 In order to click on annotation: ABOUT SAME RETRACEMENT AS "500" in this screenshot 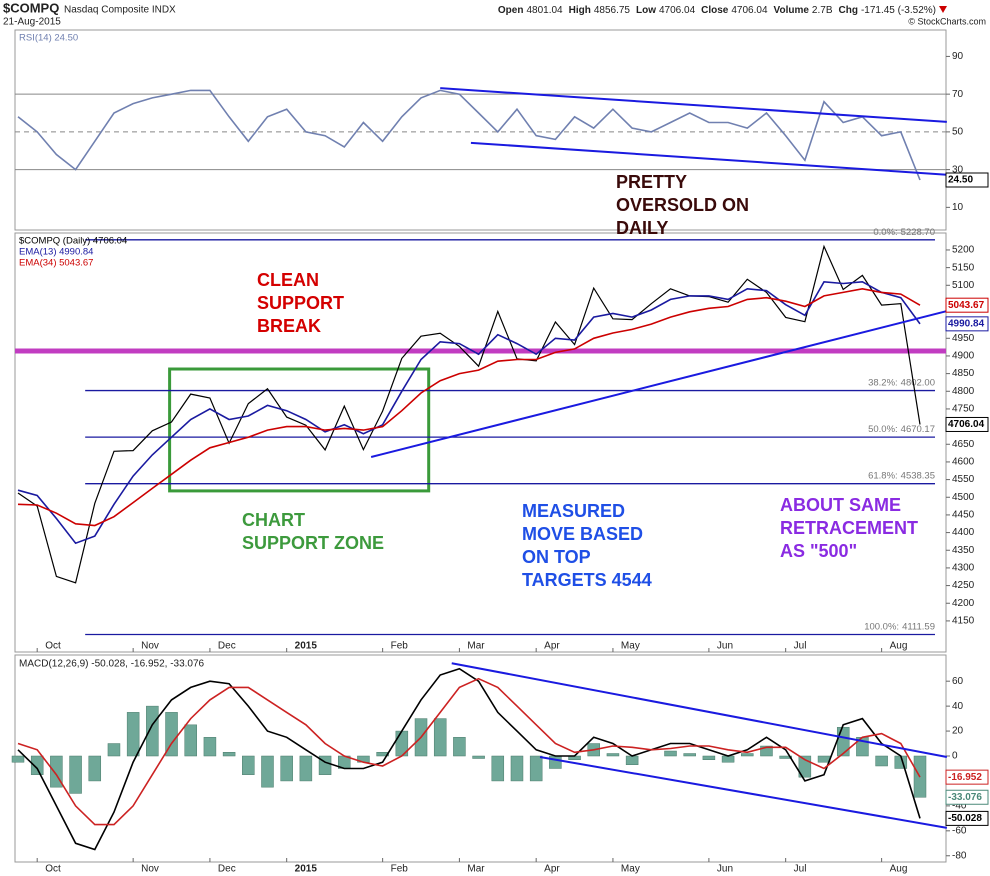, I will do `click(849, 528)`.